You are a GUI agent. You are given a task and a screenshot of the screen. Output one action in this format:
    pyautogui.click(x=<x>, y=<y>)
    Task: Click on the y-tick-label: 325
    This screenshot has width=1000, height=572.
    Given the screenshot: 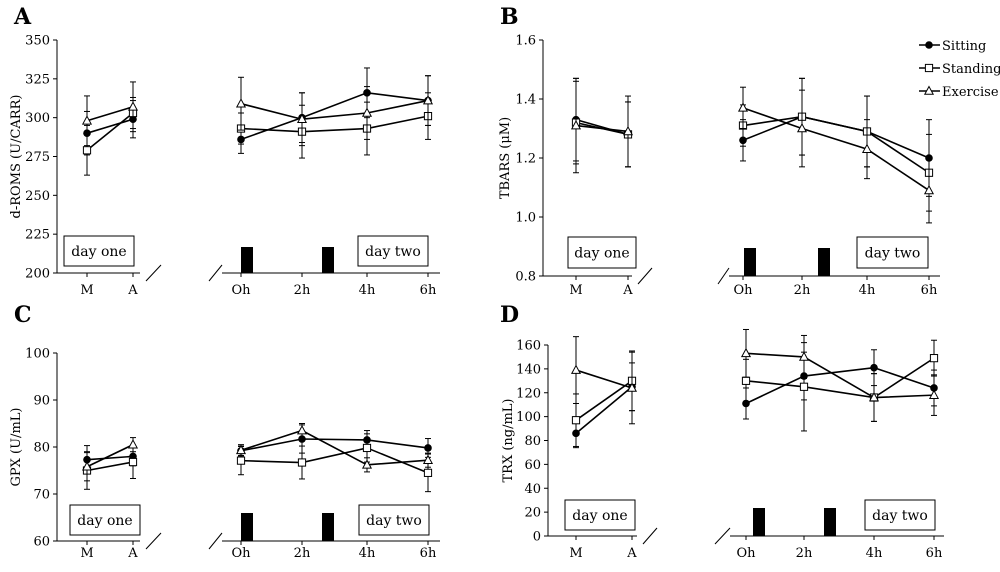 What is the action you would take?
    pyautogui.click(x=37, y=79)
    